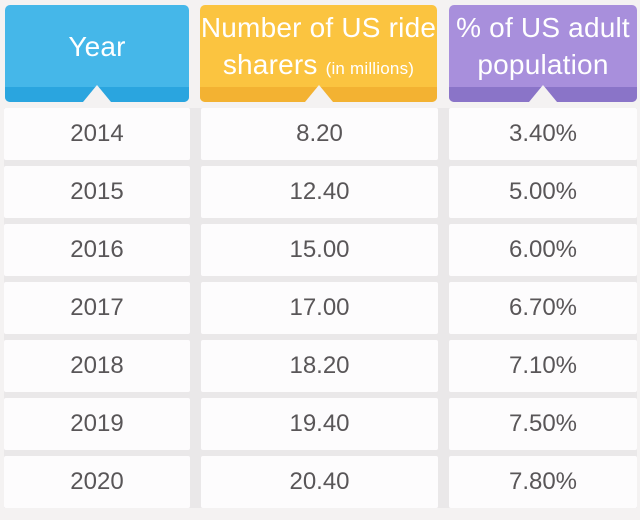 This screenshot has width=640, height=520. Describe the element at coordinates (97, 482) in the screenshot. I see `cell-year: 2020` at that location.